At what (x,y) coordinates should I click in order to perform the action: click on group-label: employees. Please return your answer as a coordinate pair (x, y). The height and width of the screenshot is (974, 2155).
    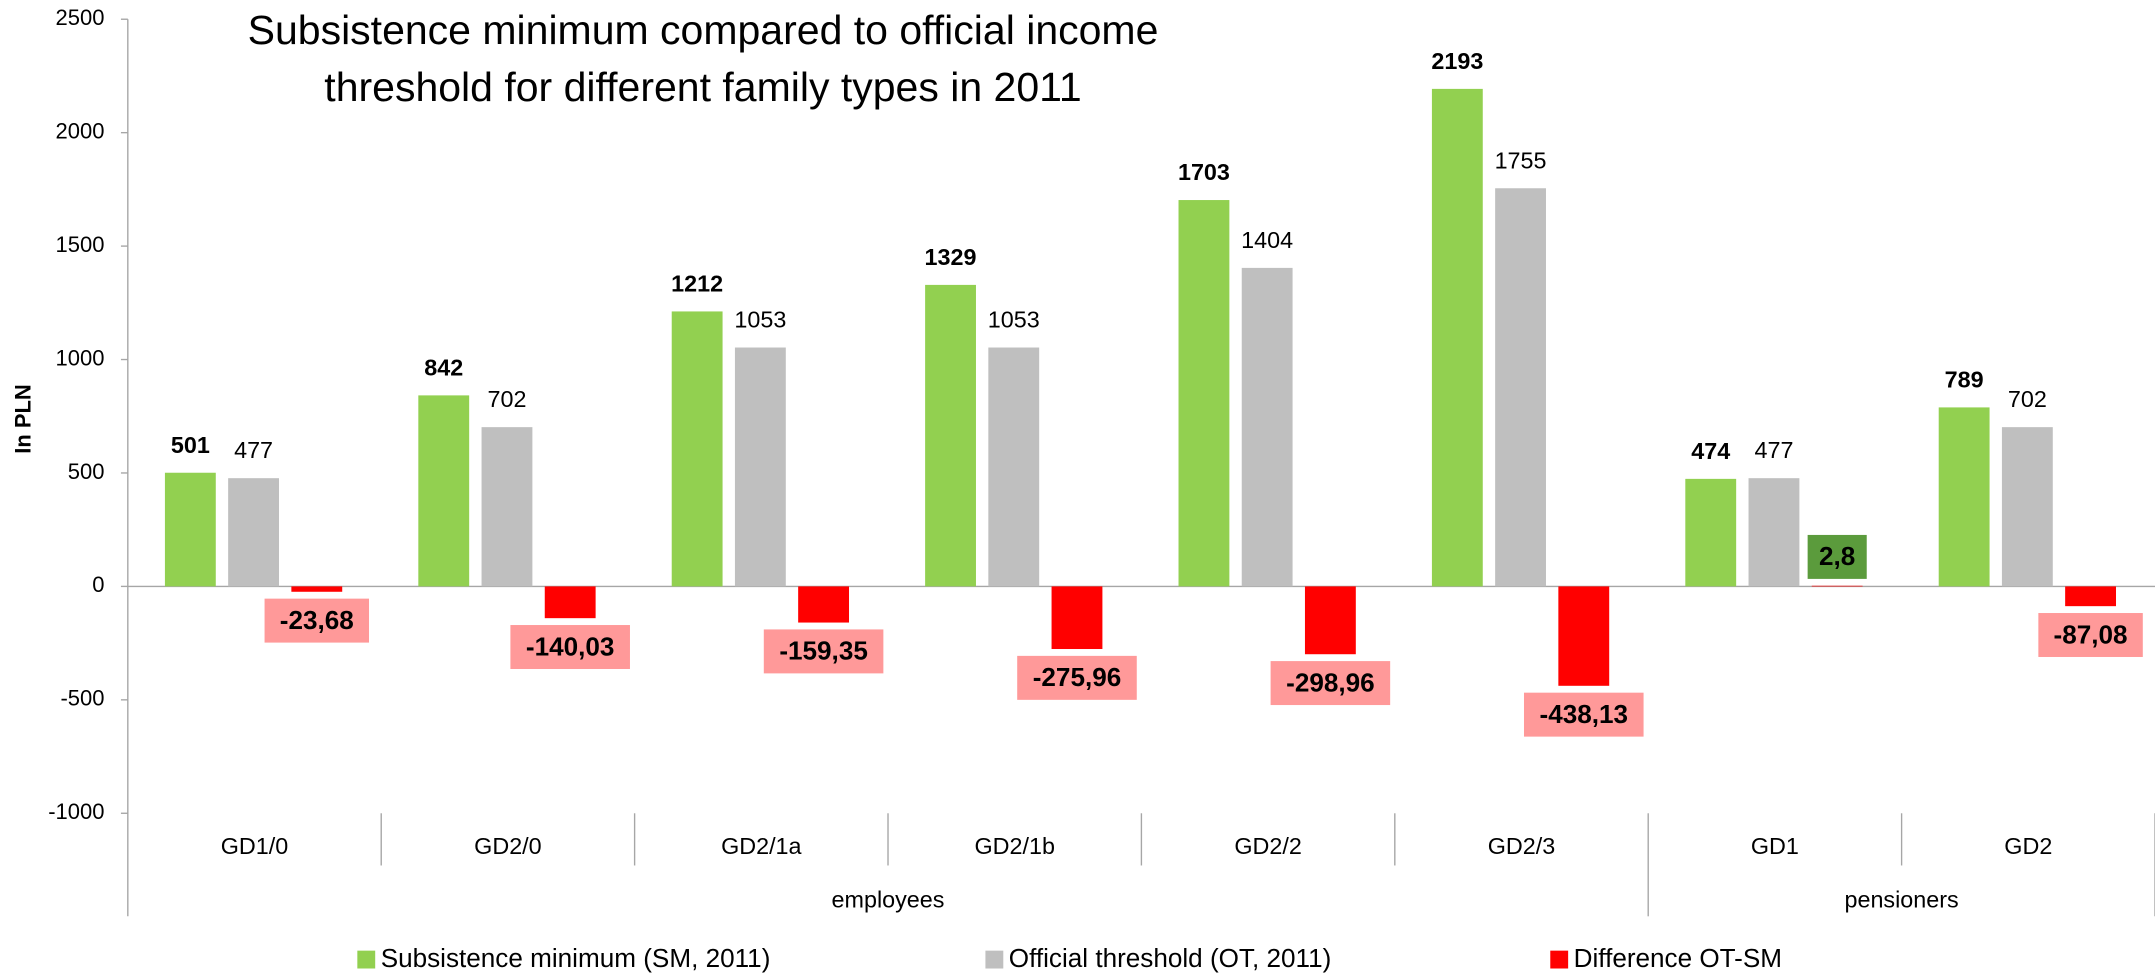
    Looking at the image, I should click on (888, 899).